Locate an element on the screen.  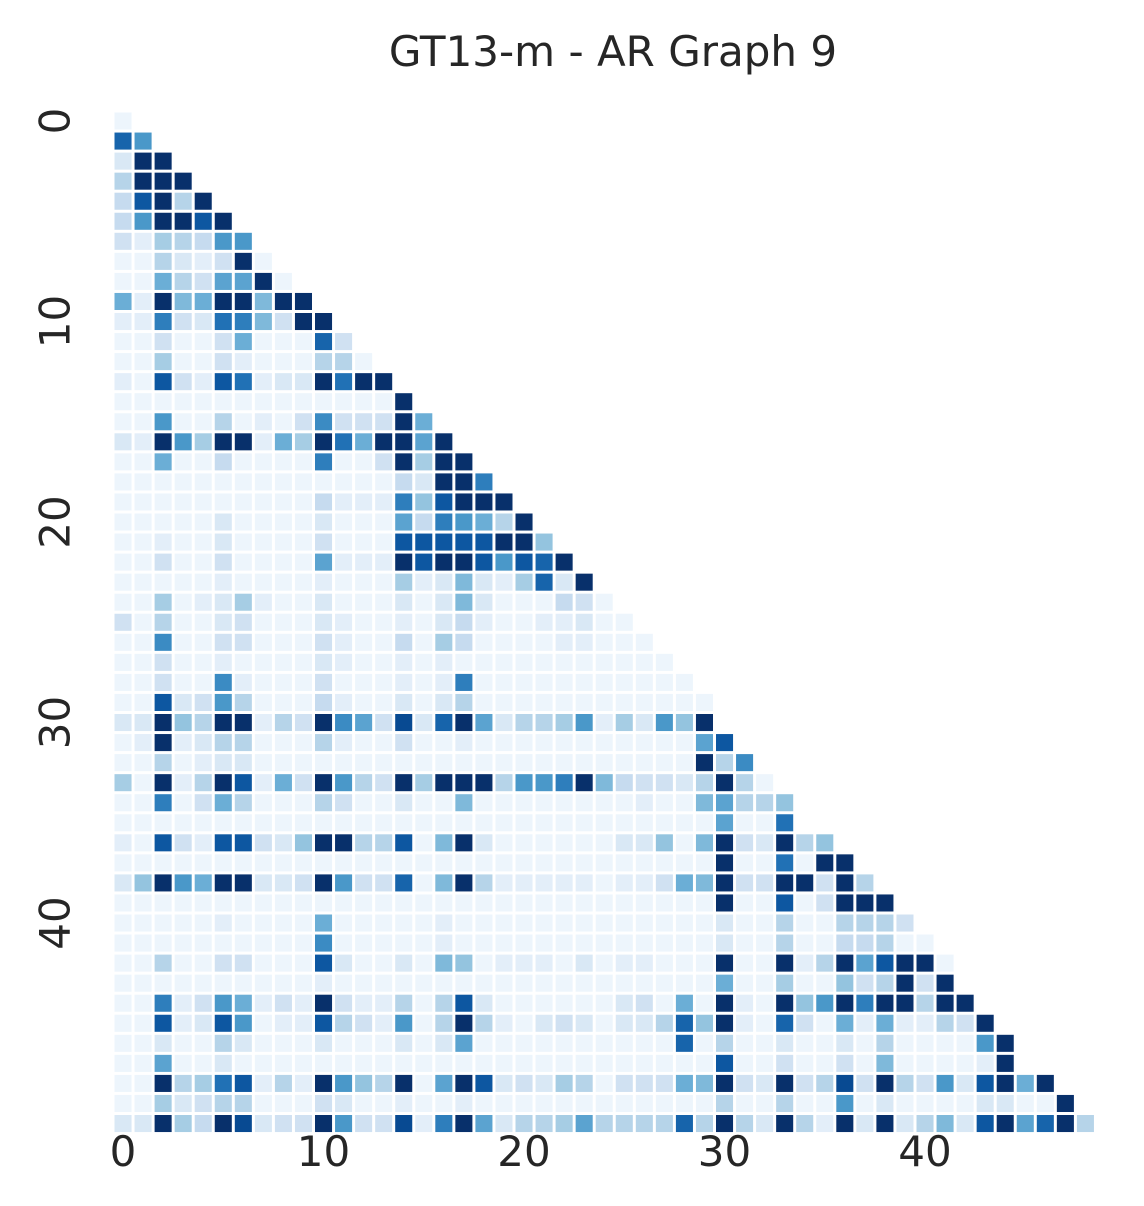
y-tick-label: 40 is located at coordinates (55, 922).